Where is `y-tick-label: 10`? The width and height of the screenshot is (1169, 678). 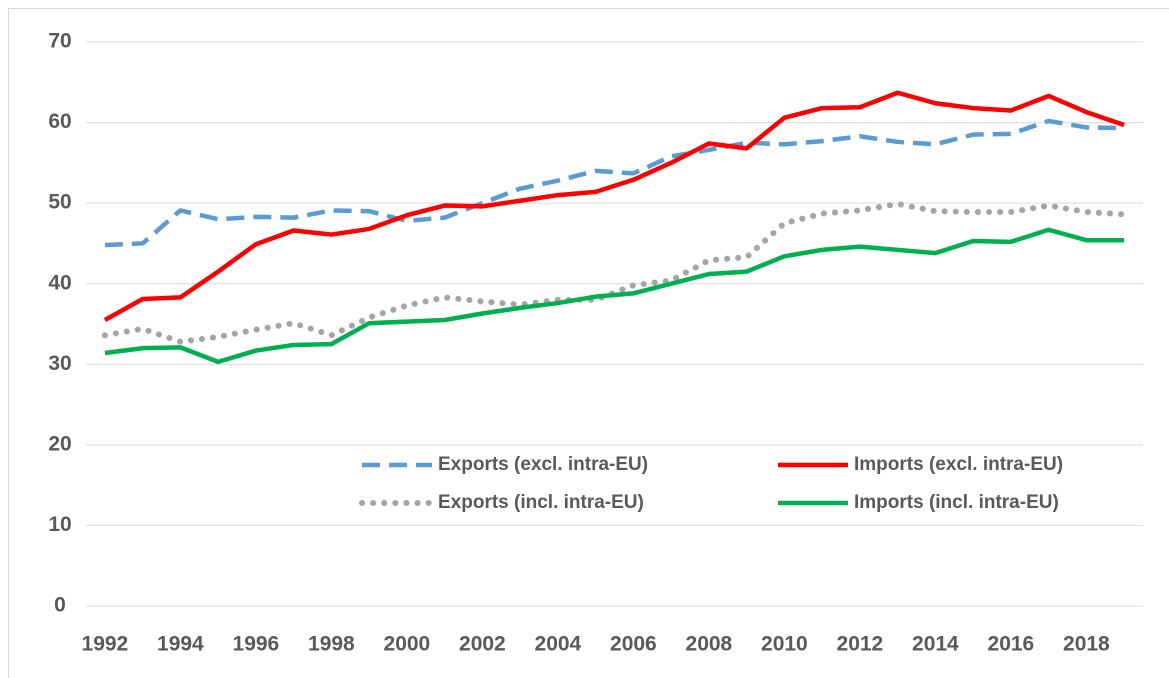
y-tick-label: 10 is located at coordinates (59, 524).